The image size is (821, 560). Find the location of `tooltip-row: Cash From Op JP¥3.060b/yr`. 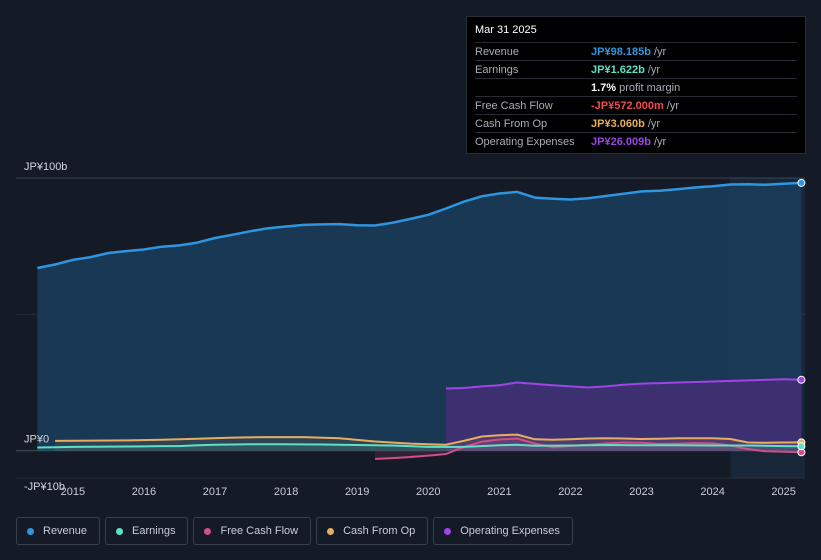

tooltip-row: Cash From Op JP¥3.060b/yr is located at coordinates (636, 123).